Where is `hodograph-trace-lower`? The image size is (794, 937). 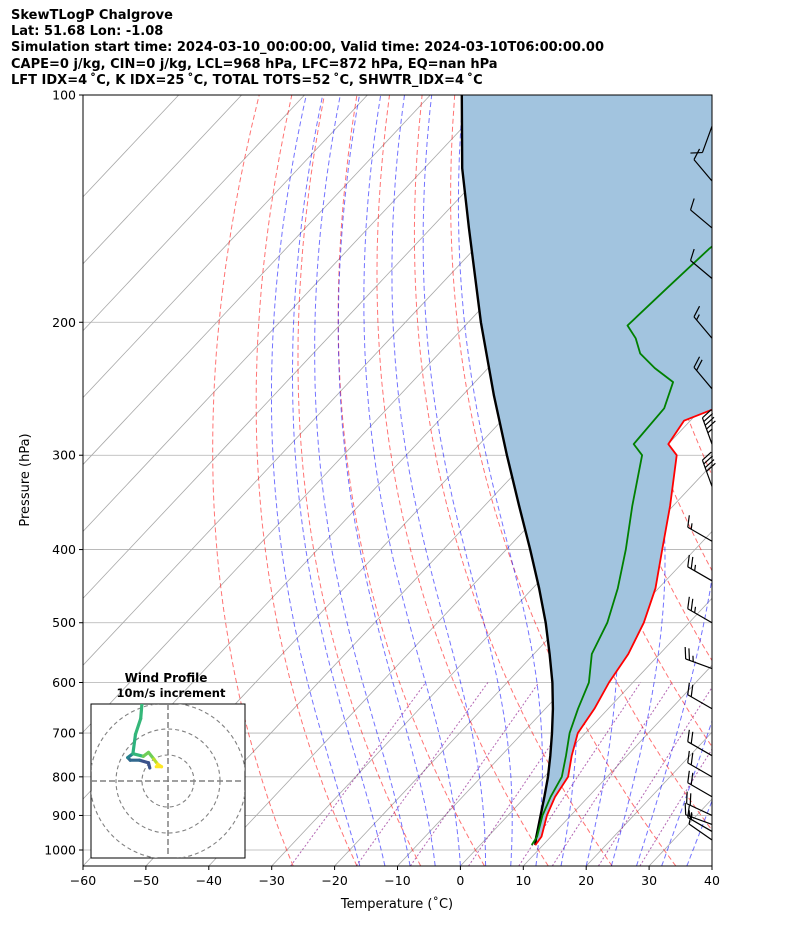 hodograph-trace-lower is located at coordinates (138, 755).